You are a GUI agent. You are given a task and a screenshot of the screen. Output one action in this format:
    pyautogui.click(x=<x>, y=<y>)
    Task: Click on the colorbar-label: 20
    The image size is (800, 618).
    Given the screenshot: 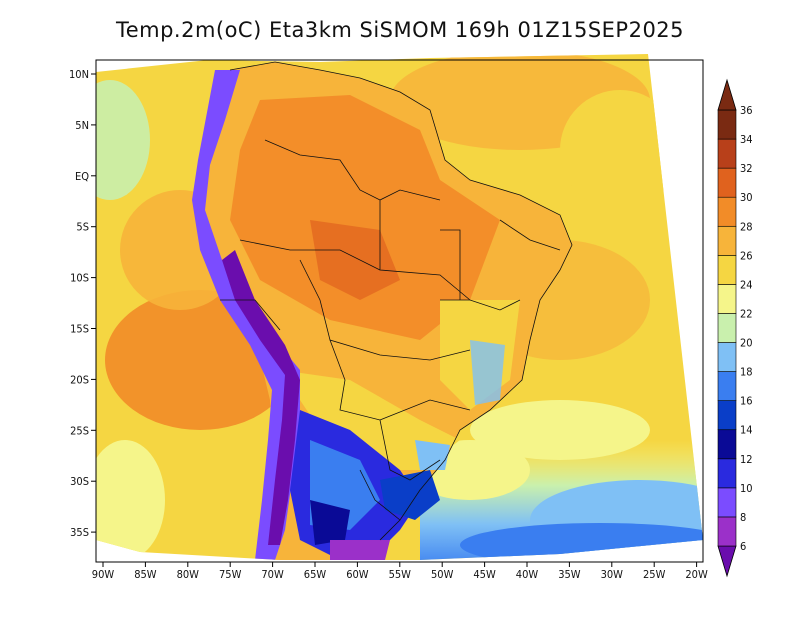 What is the action you would take?
    pyautogui.click(x=746, y=343)
    